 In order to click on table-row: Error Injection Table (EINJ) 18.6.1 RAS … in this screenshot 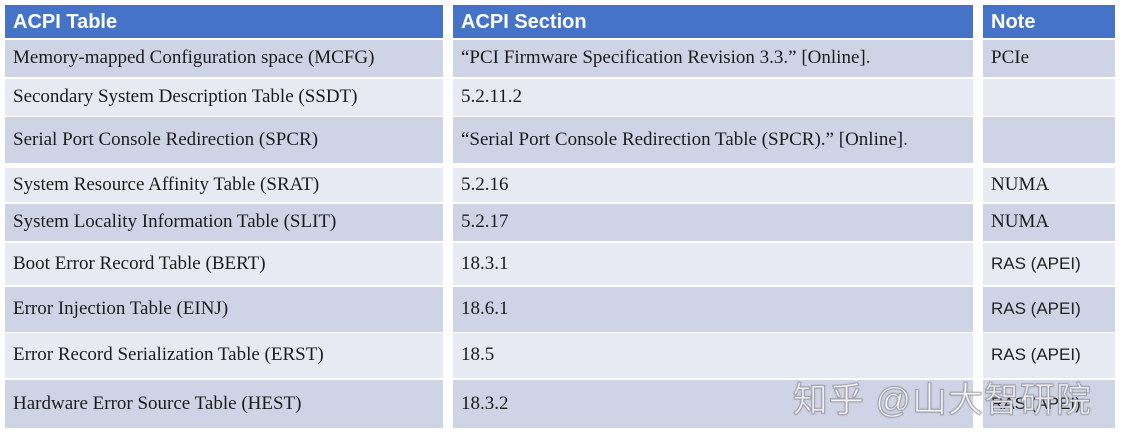, I will do `click(560, 309)`.